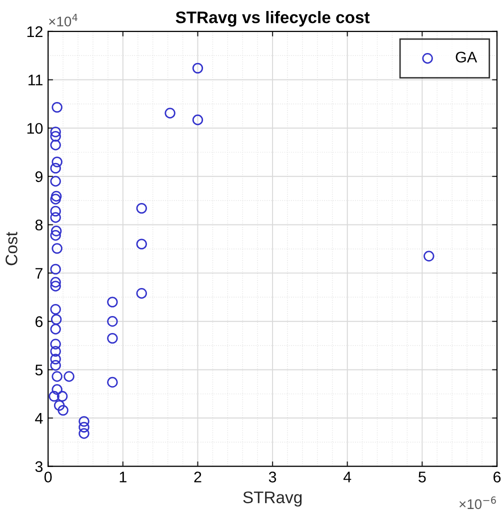  Describe the element at coordinates (272, 499) in the screenshot. I see `x-axis-title: STRavg` at that location.